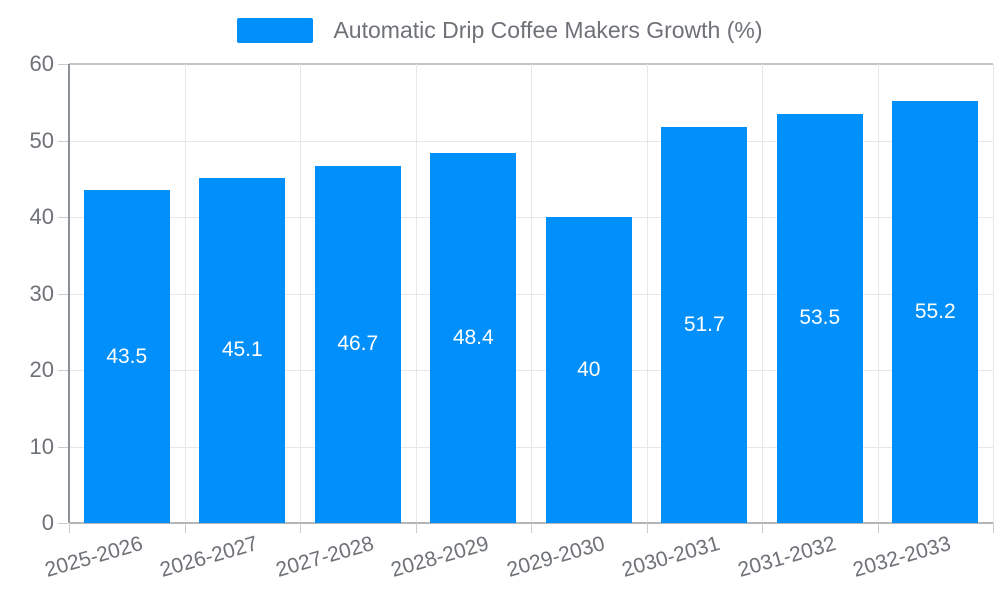  Describe the element at coordinates (69, 293) in the screenshot. I see `y-axis-line` at that location.